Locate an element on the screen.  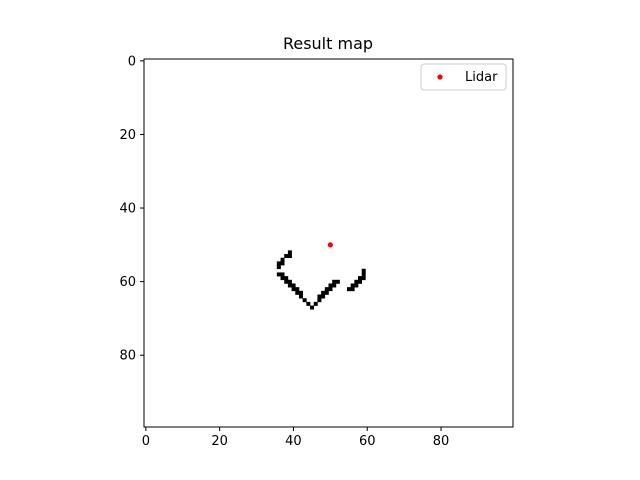
lidar-point is located at coordinates (330, 245).